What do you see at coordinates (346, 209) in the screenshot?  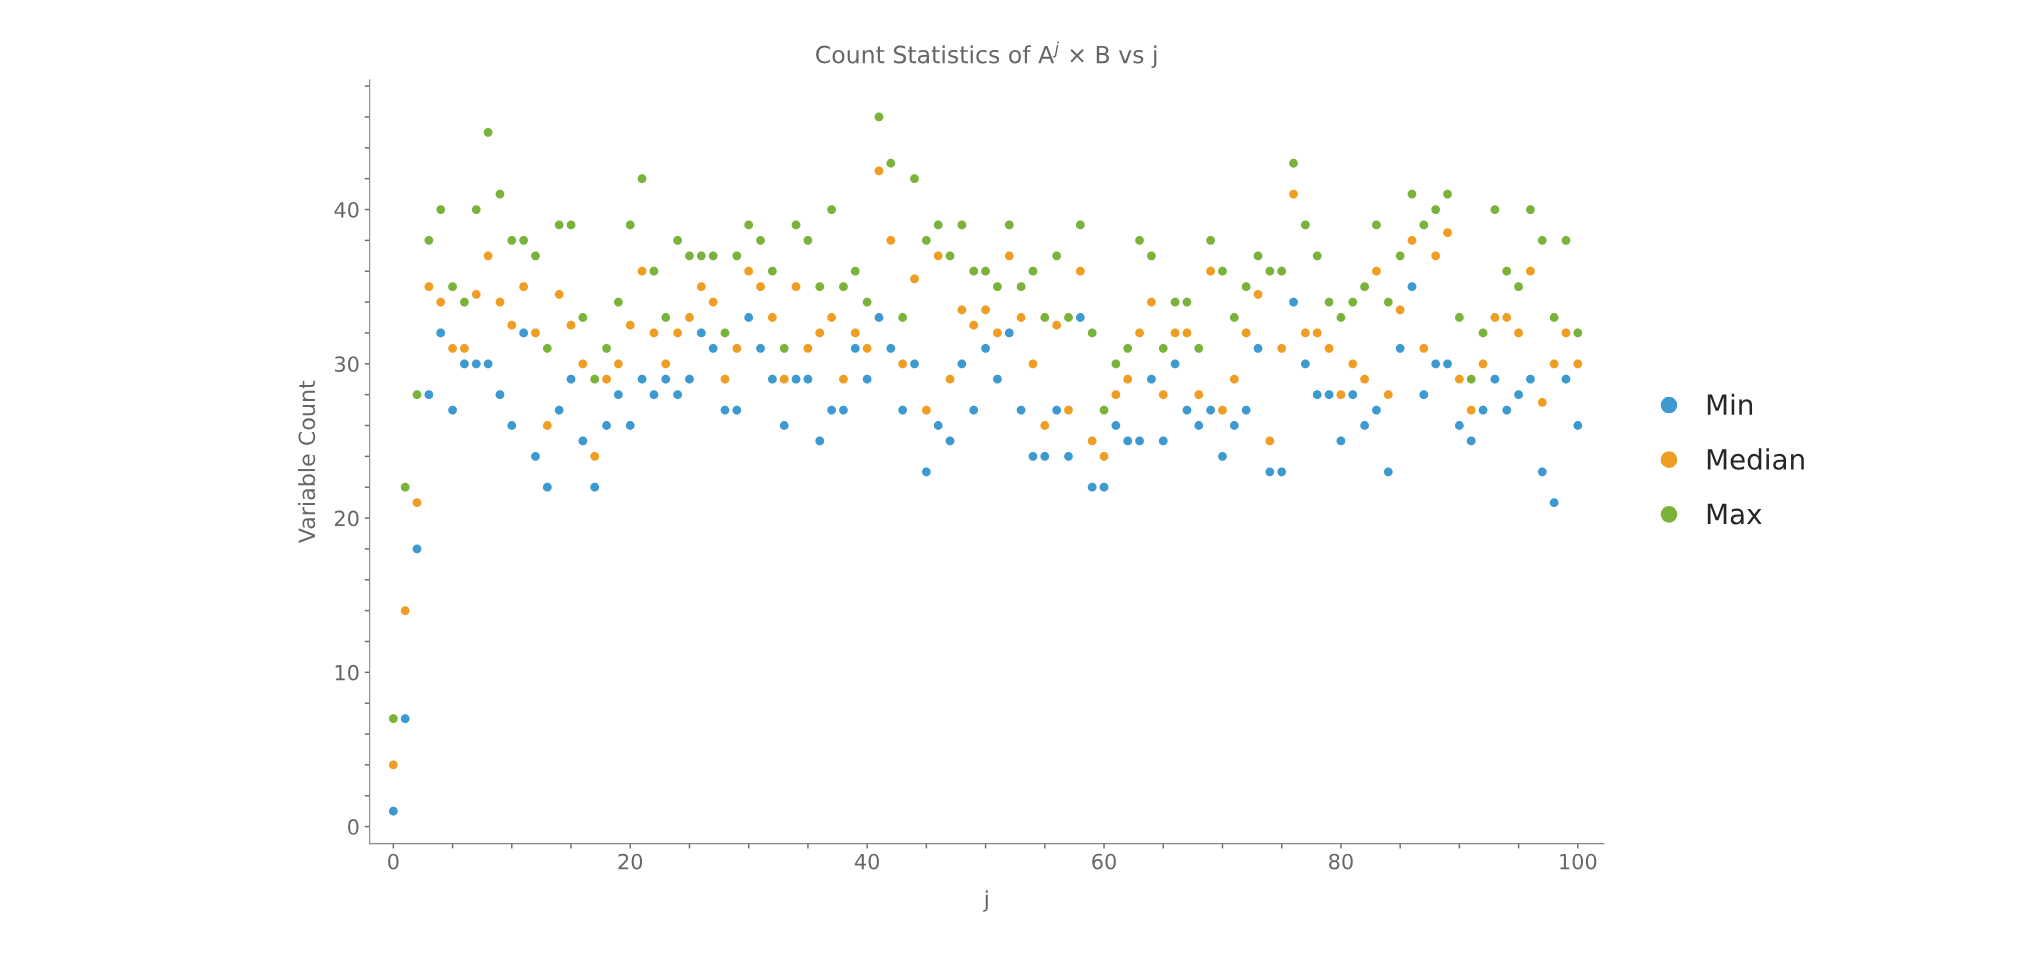 I see `y-tick-label: 40` at bounding box center [346, 209].